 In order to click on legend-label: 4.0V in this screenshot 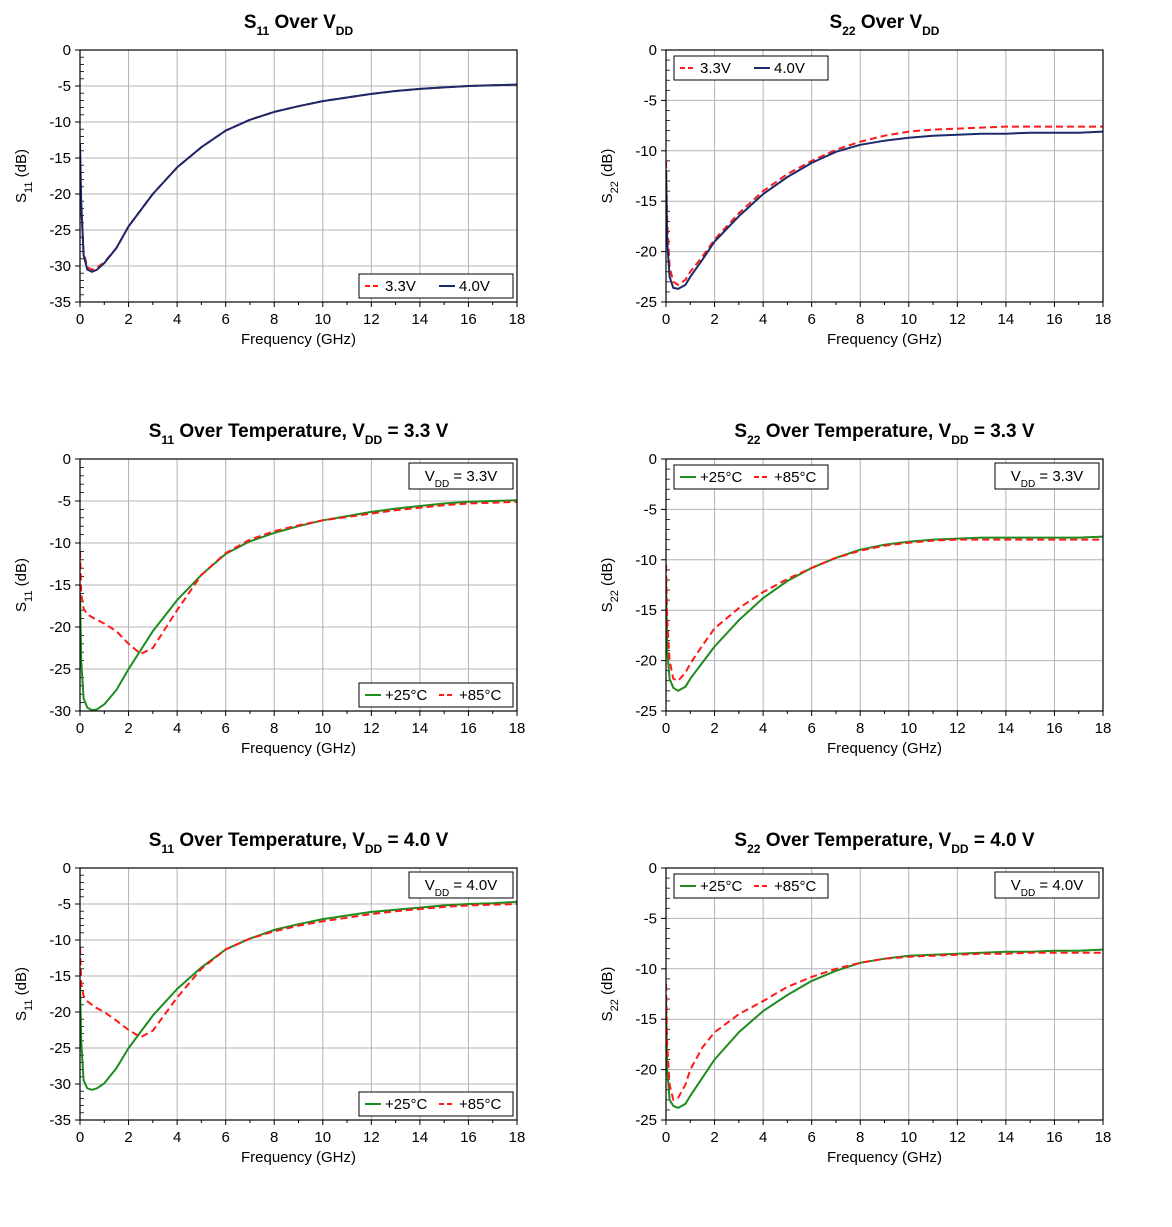, I will do `click(789, 68)`.